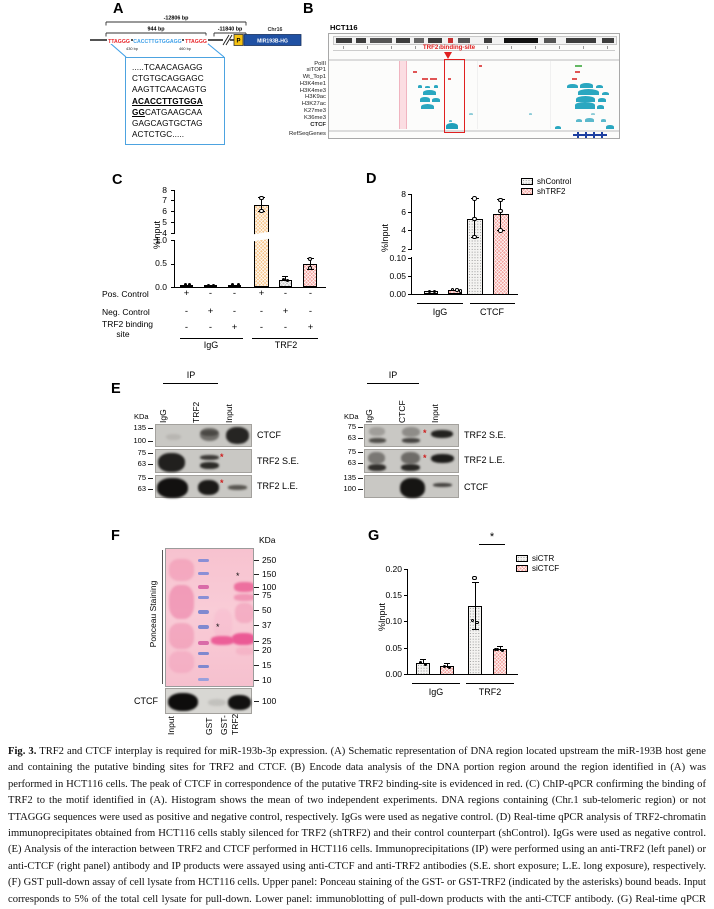  Describe the element at coordinates (209, 617) in the screenshot. I see `ponceau-gel: * *` at that location.